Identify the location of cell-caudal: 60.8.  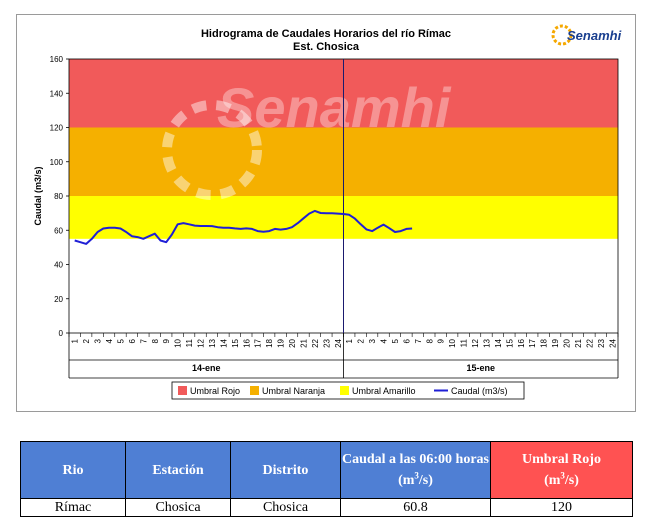
(415, 507).